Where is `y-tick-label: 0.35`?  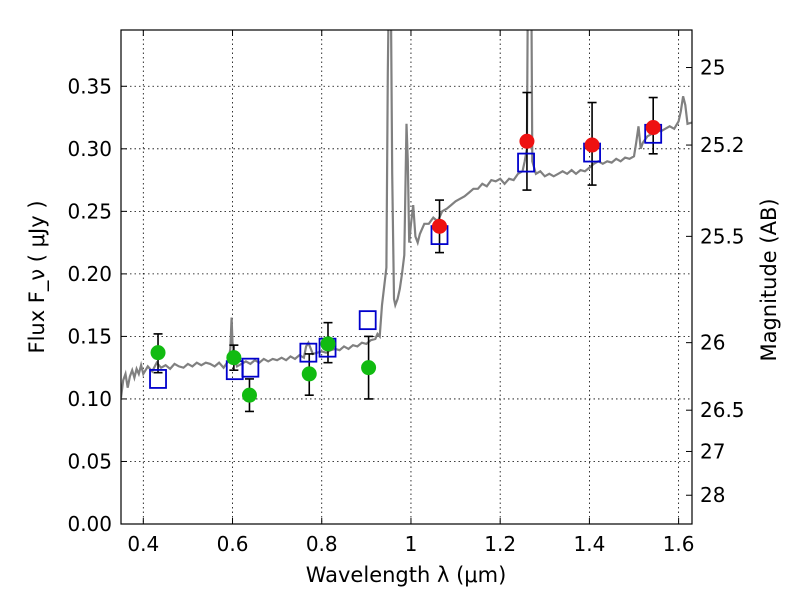
y-tick-label: 0.35 is located at coordinates (89, 86).